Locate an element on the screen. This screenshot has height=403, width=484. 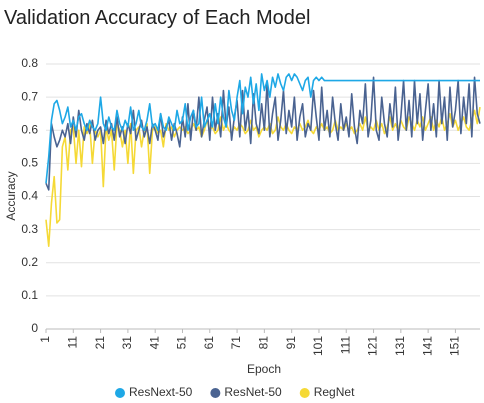
x-tick-label: 131 is located at coordinates (400, 346).